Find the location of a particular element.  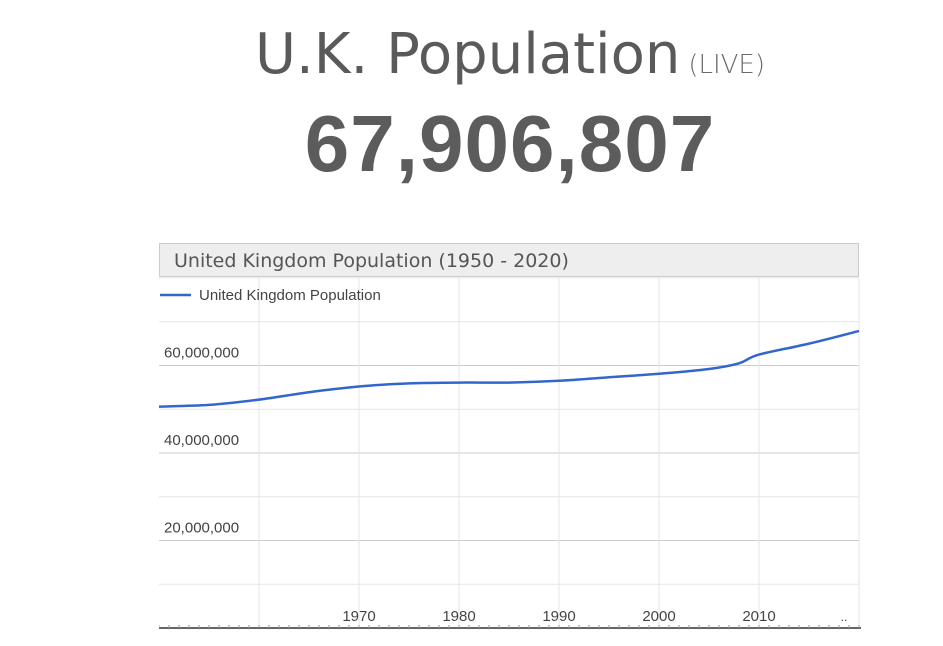

live-label: (LIVE) is located at coordinates (726, 65).